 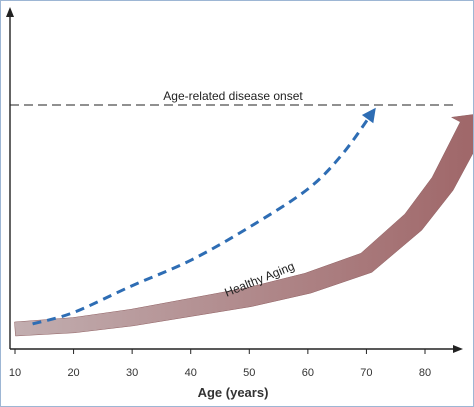 I want to click on x-tick-label-50: 50, so click(x=249, y=373).